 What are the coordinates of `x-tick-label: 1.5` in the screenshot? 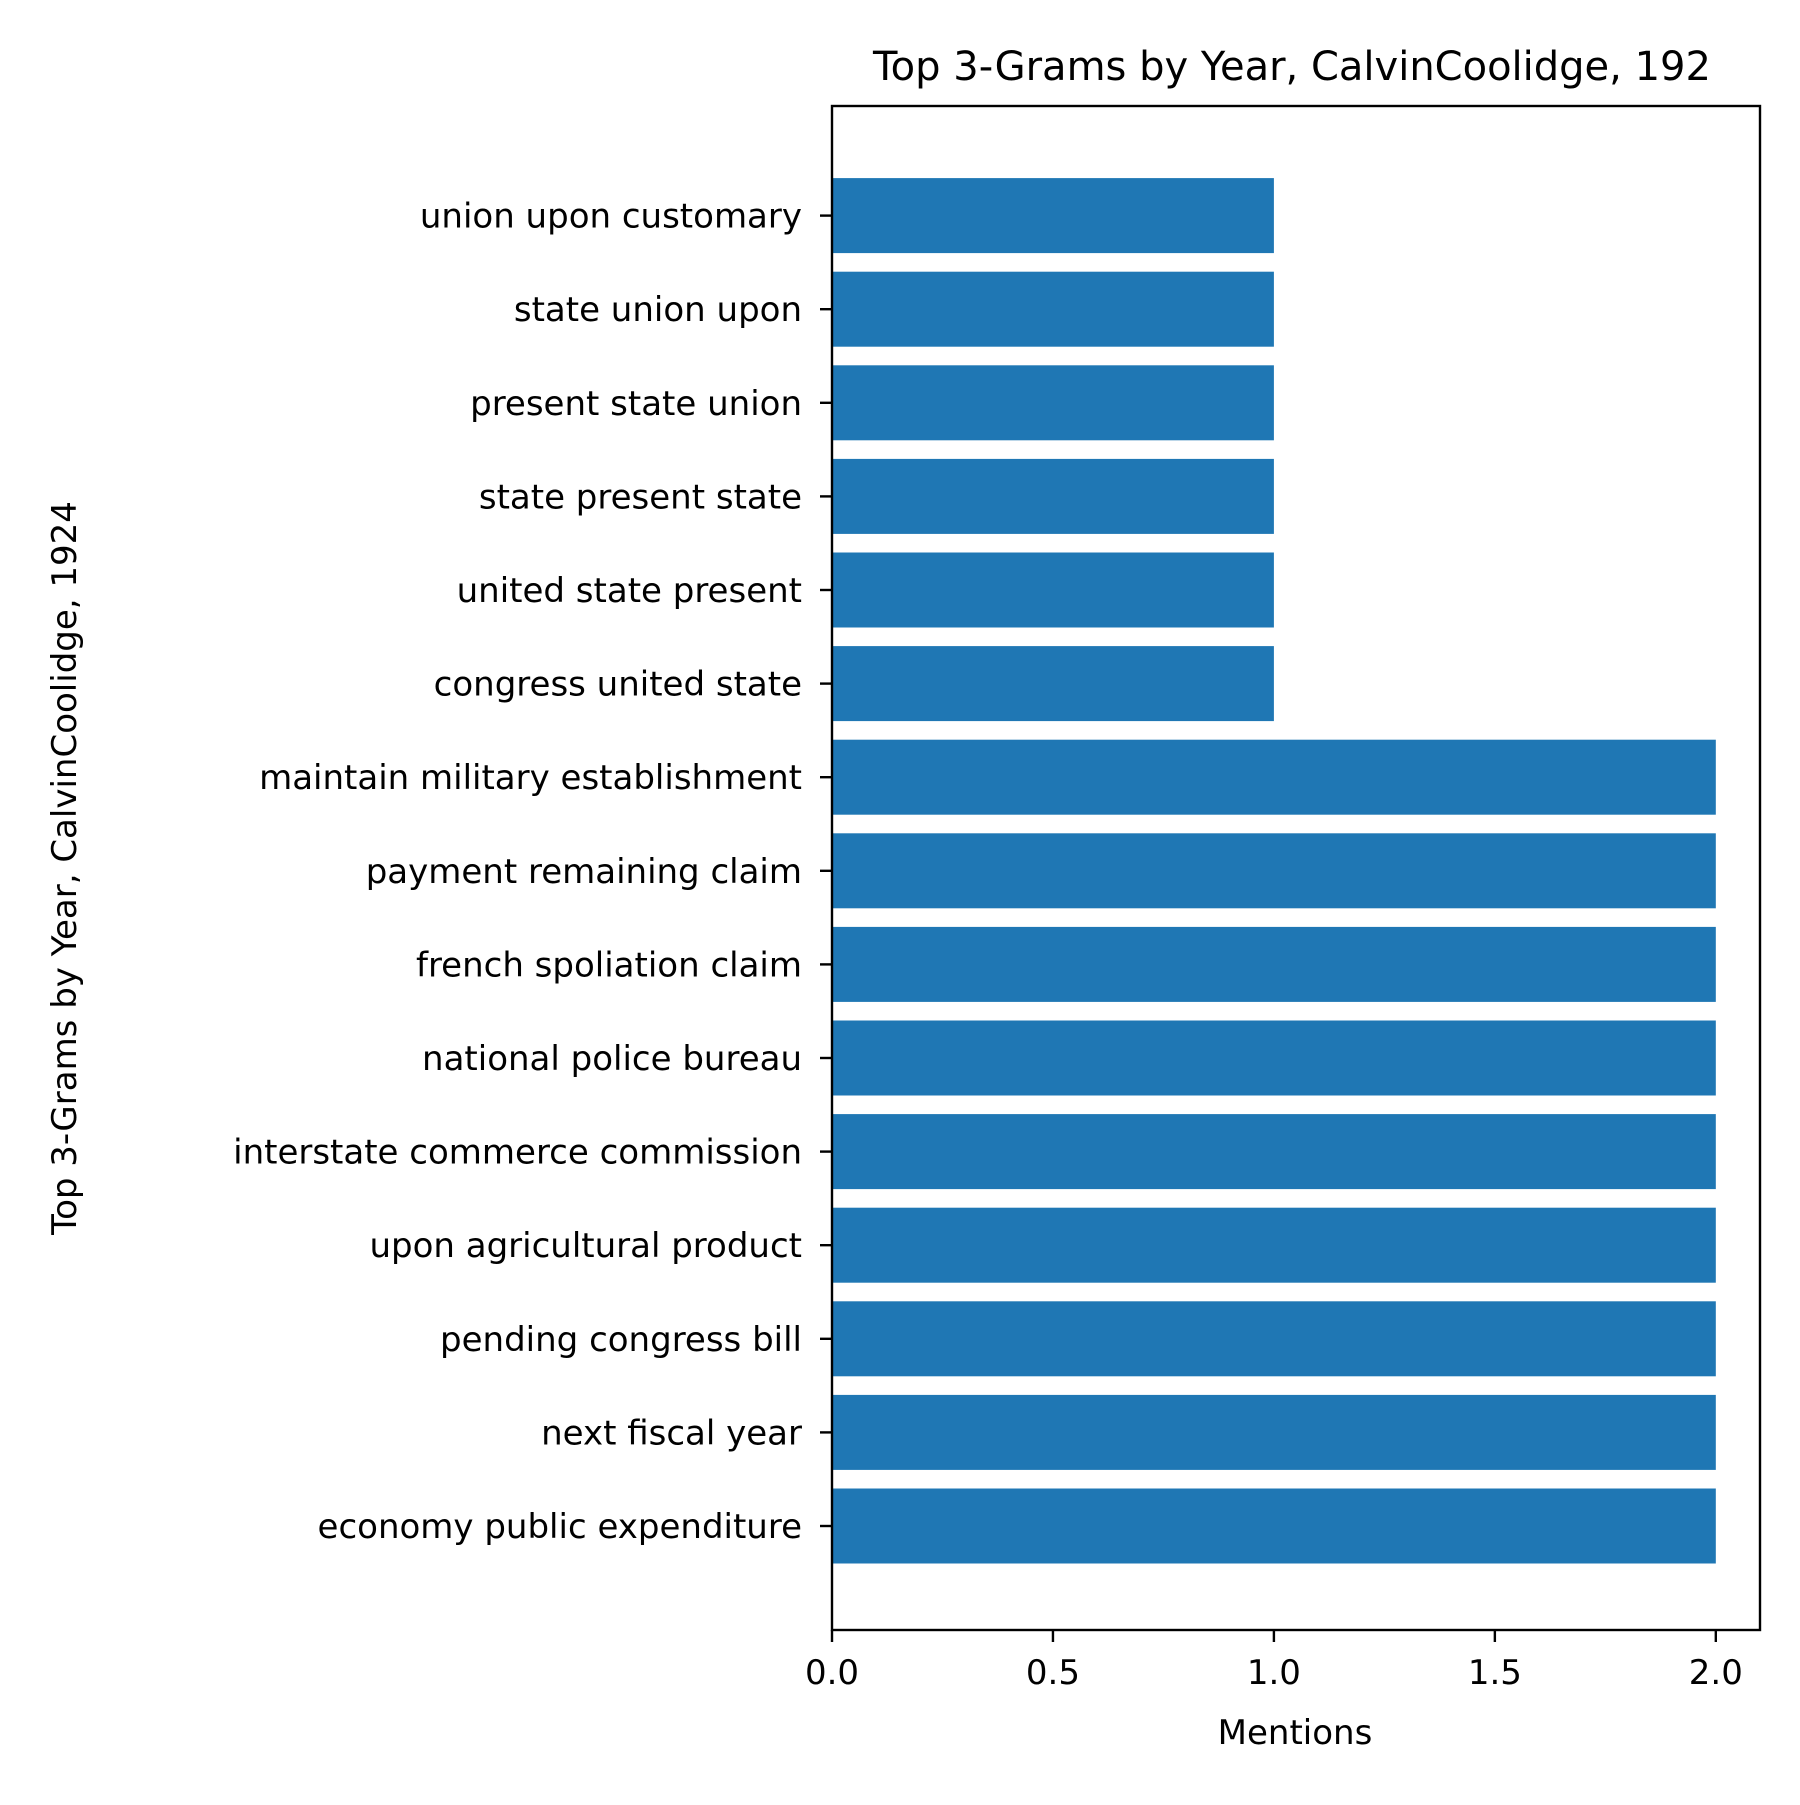 It's located at (1495, 1673).